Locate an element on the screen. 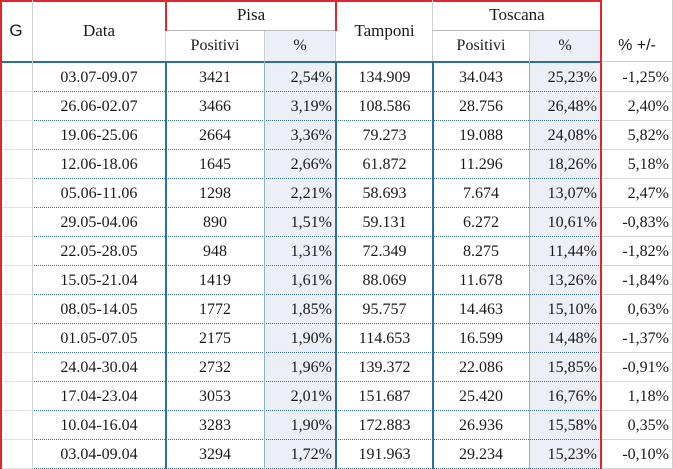  cell-pisa-percent: 1,72% is located at coordinates (300, 454).